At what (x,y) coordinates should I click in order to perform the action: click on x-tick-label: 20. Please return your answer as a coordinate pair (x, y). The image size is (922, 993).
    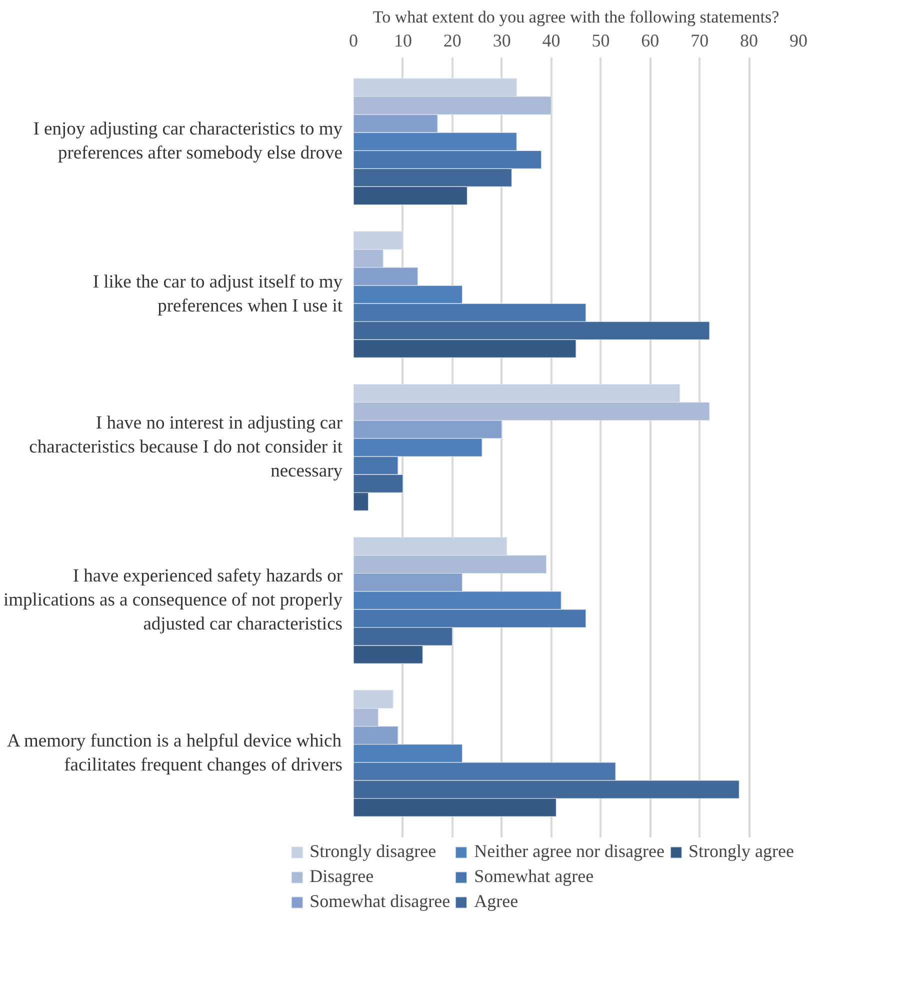
    Looking at the image, I should click on (452, 40).